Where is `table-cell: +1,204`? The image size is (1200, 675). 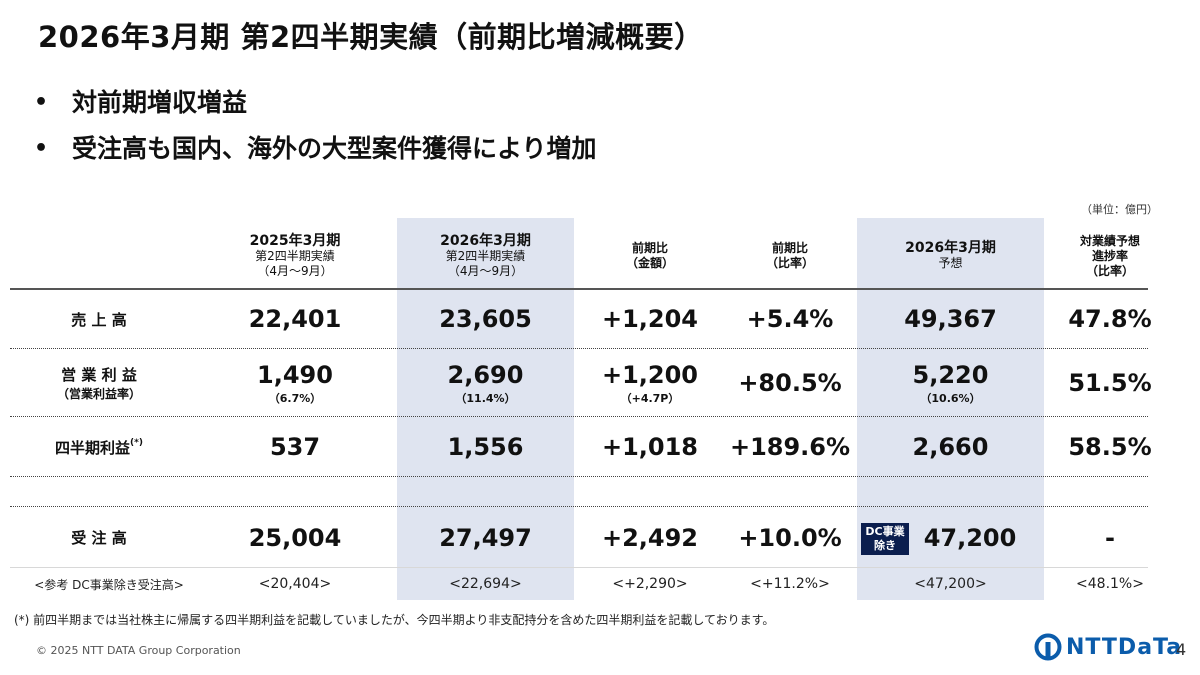
table-cell: +1,204 is located at coordinates (650, 319).